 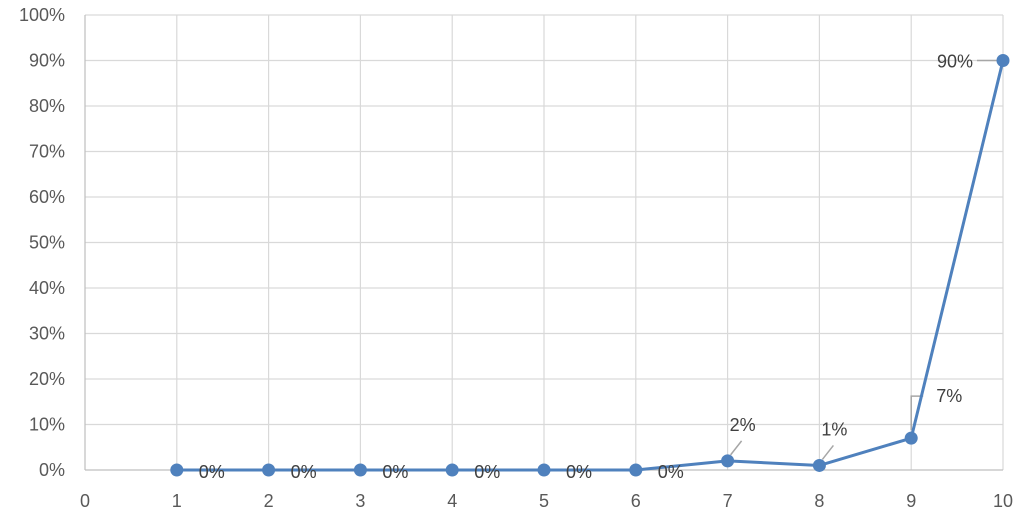 I want to click on y-tick-label: 30%, so click(x=47, y=334).